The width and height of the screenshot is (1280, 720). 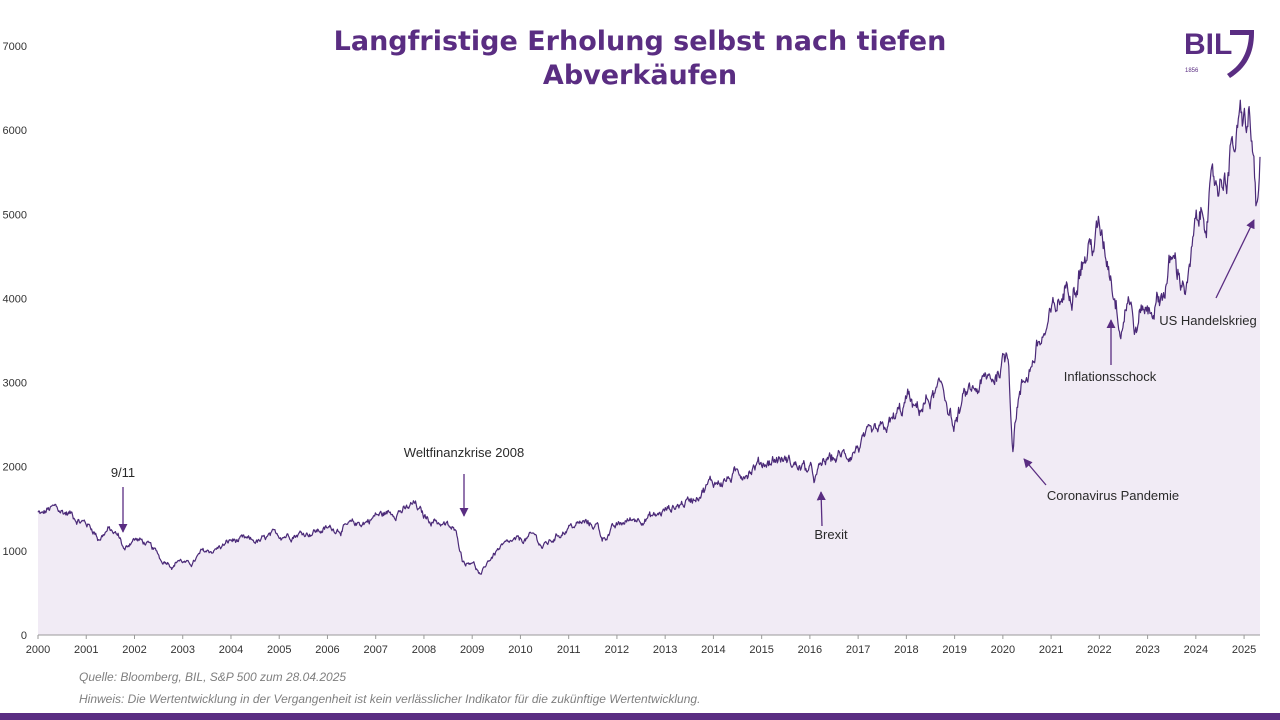 I want to click on bil-logo: BIL 1856, so click(x=1219, y=53).